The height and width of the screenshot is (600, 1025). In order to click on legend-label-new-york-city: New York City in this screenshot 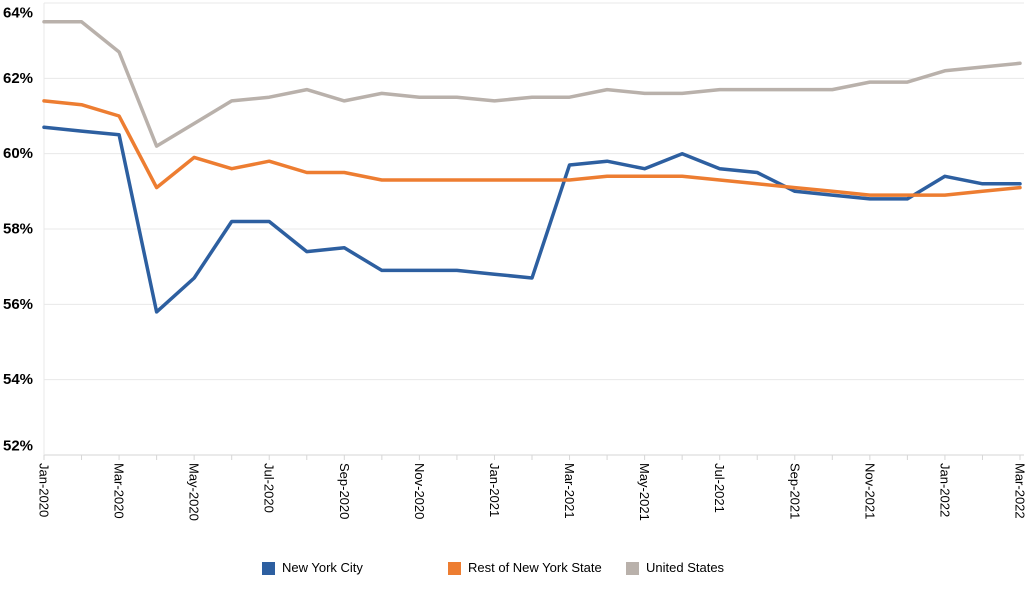, I will do `click(322, 567)`.